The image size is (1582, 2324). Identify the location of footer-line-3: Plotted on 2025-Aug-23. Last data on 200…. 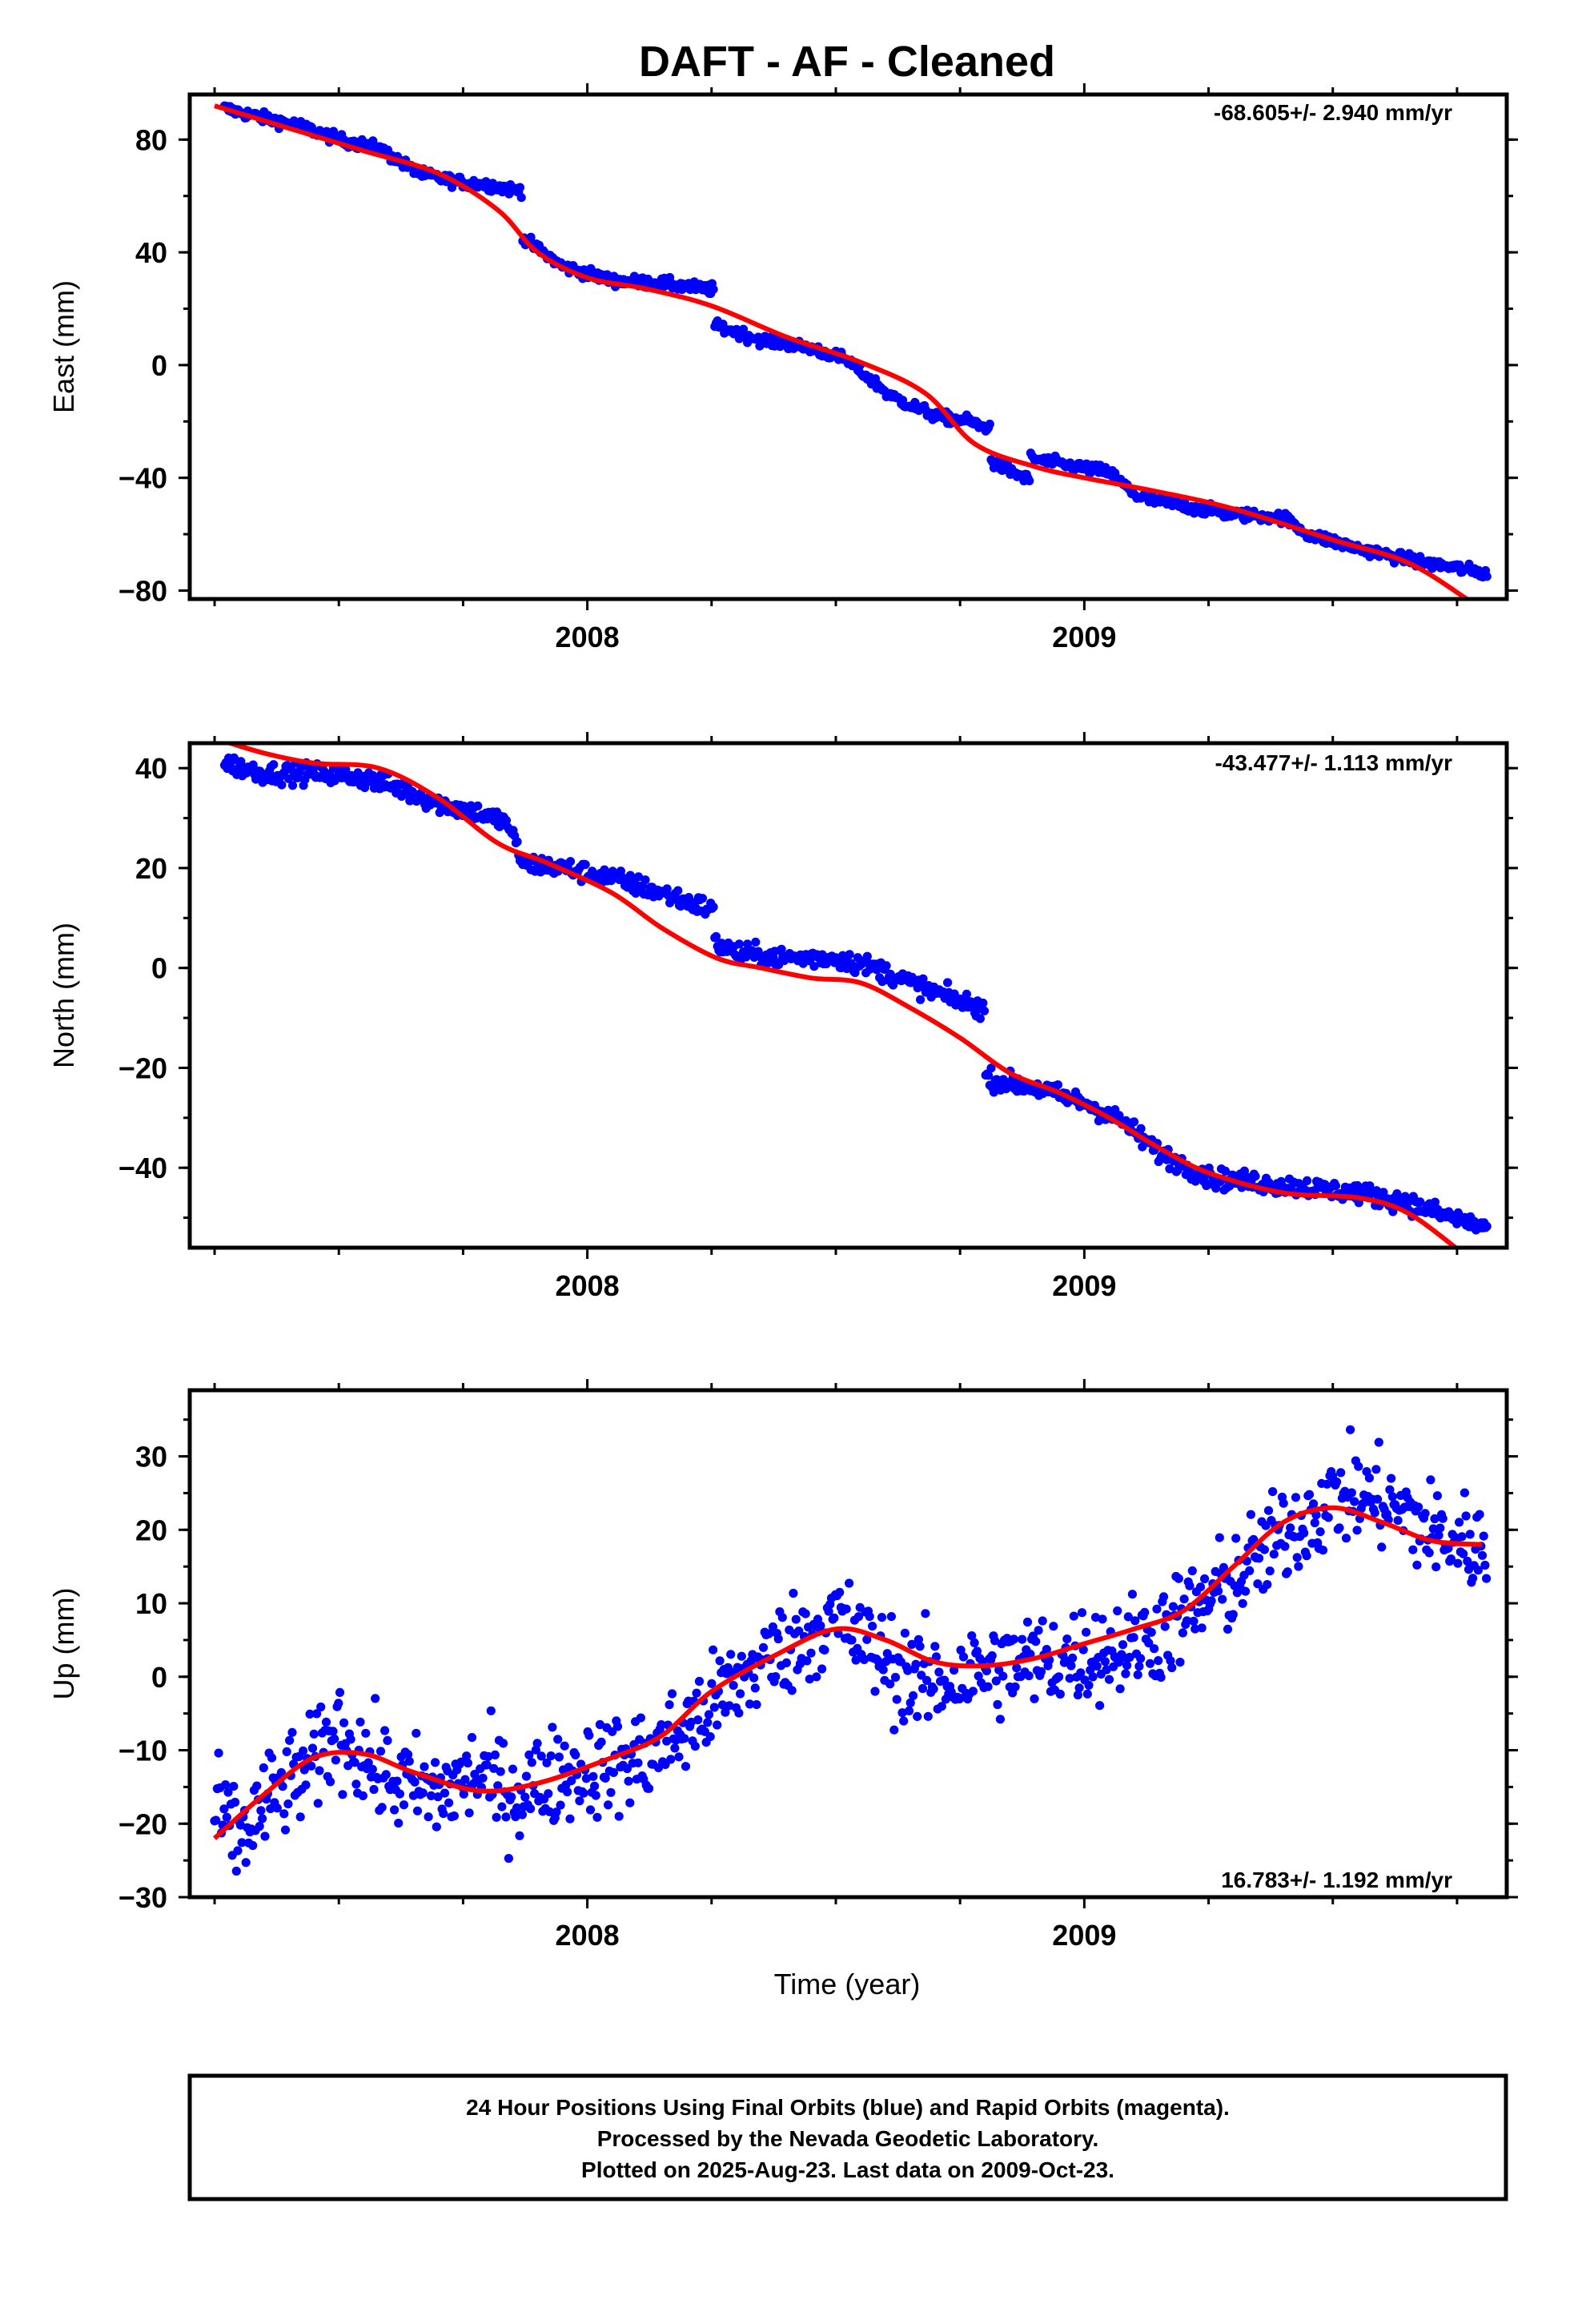
(847, 2169).